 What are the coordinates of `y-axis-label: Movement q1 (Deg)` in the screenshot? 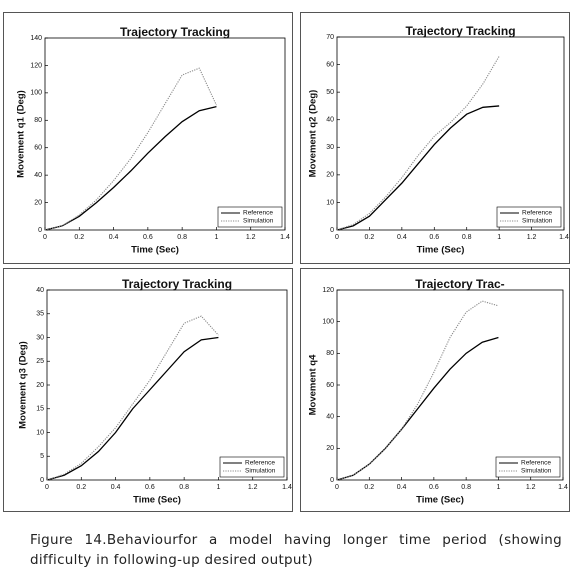 It's located at (21, 134).